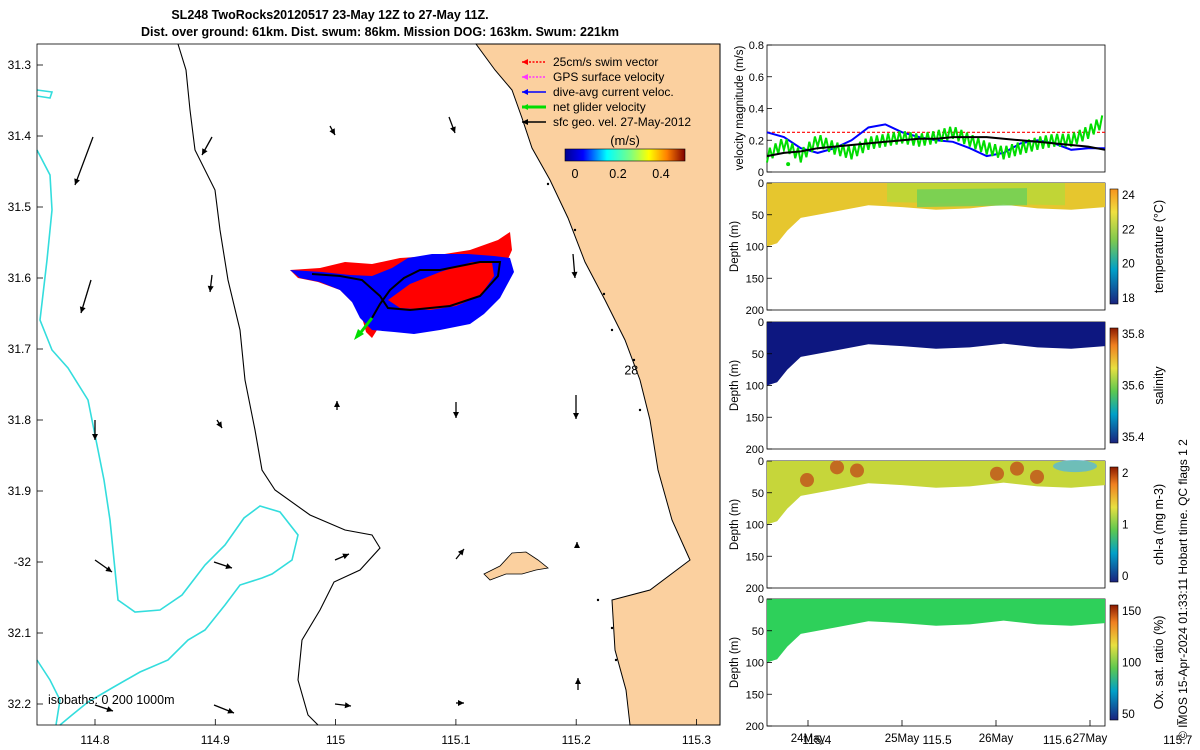  I want to click on colorbar-tick-label: 150, so click(1131, 612).